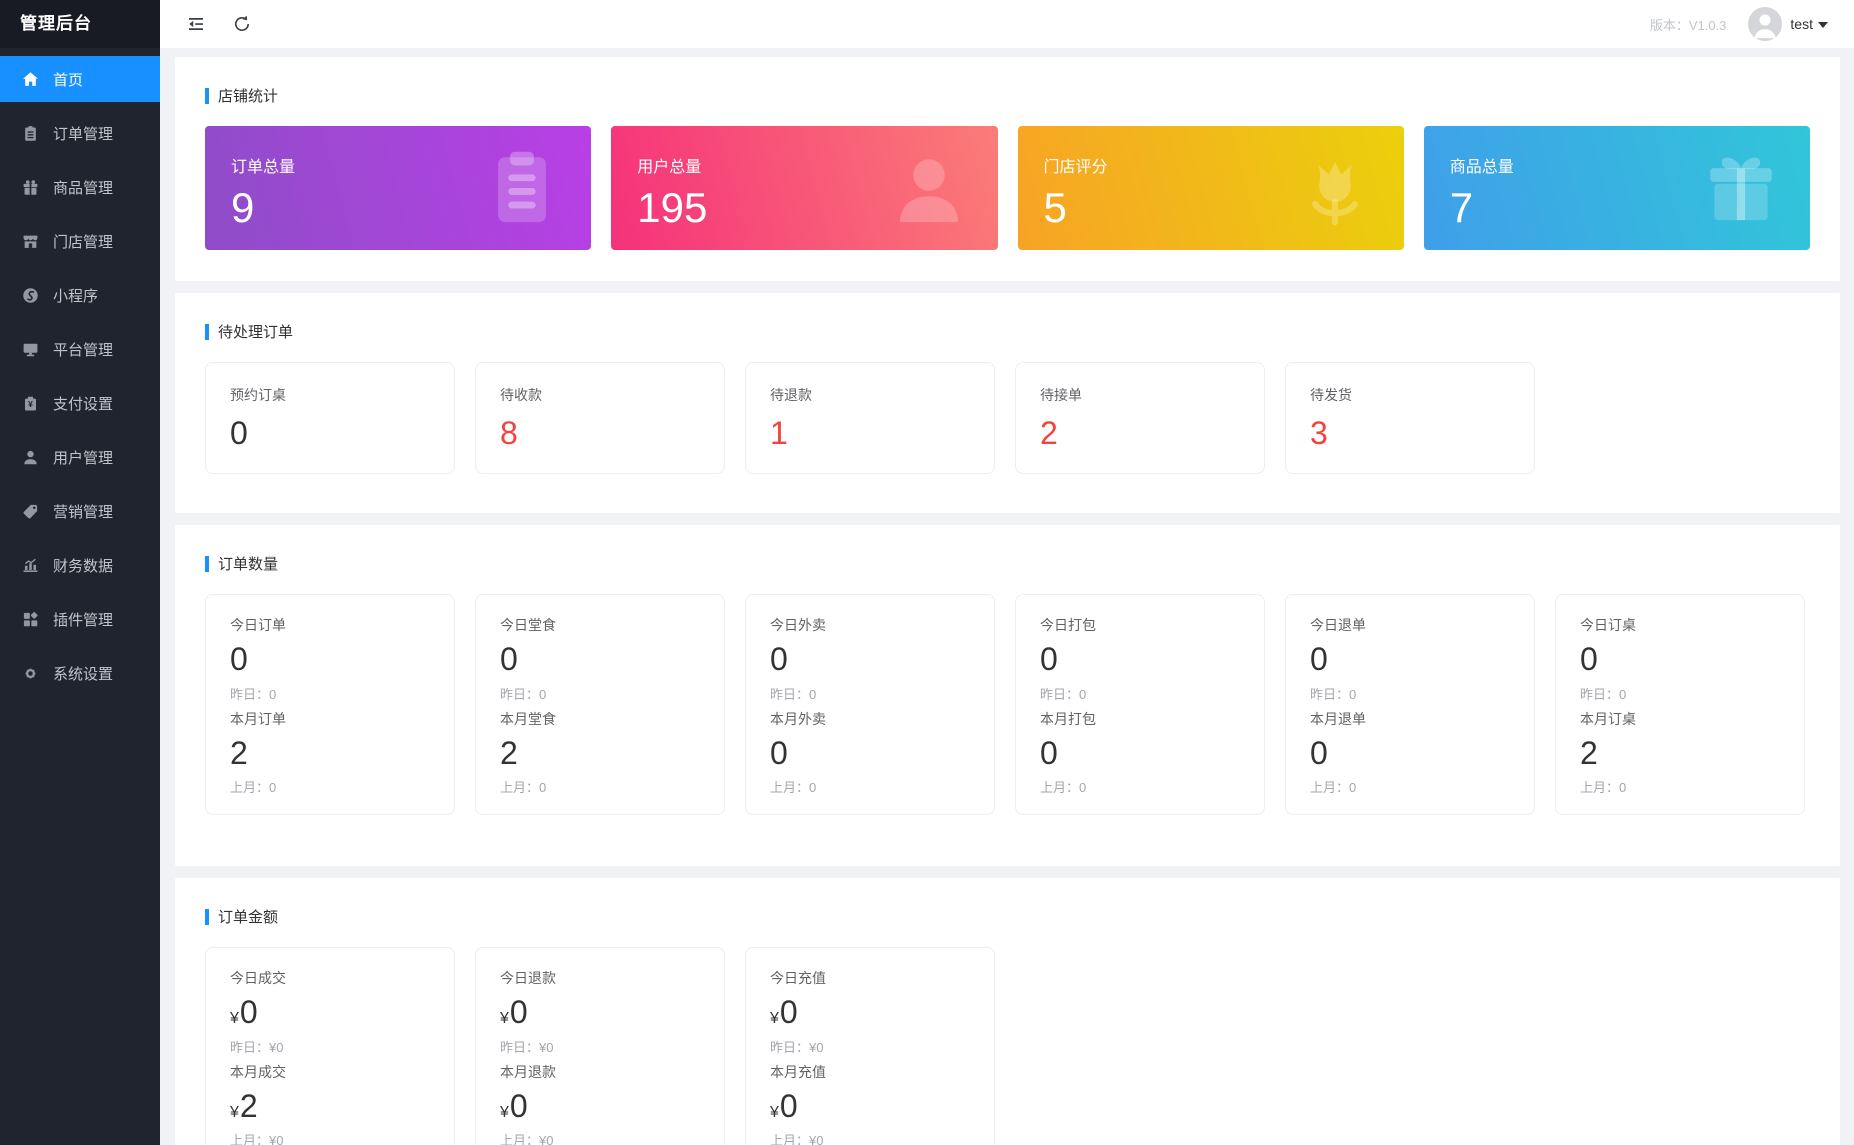  What do you see at coordinates (870, 704) in the screenshot?
I see `count-card-today-takeout: 今日外卖 0 昨日：0 本月外卖 0 上月：0` at bounding box center [870, 704].